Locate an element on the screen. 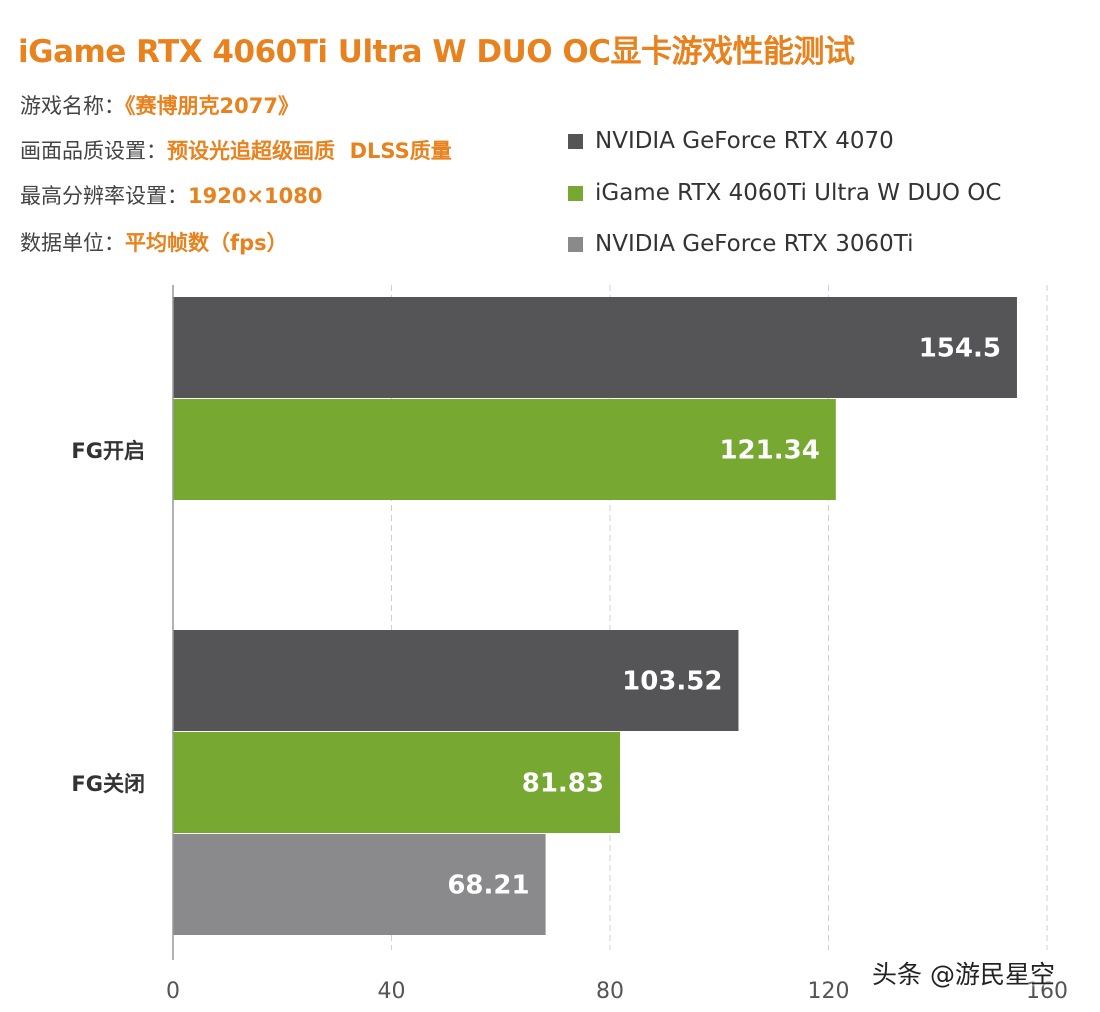  legend-label: NVIDIA GeForce RTX 4070 is located at coordinates (744, 141).